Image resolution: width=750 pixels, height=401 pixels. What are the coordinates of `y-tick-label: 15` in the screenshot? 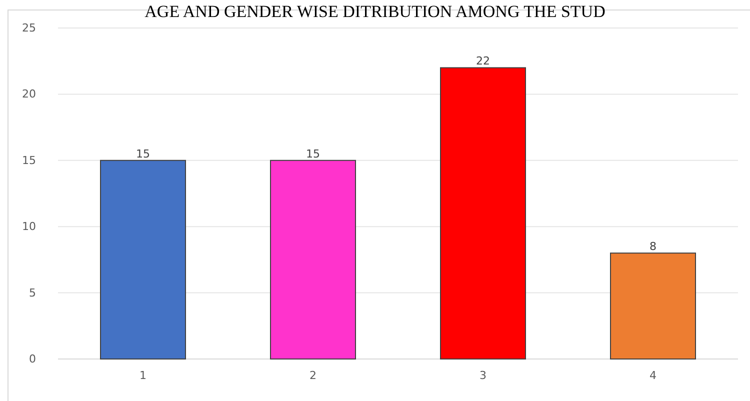 It's located at (29, 160).